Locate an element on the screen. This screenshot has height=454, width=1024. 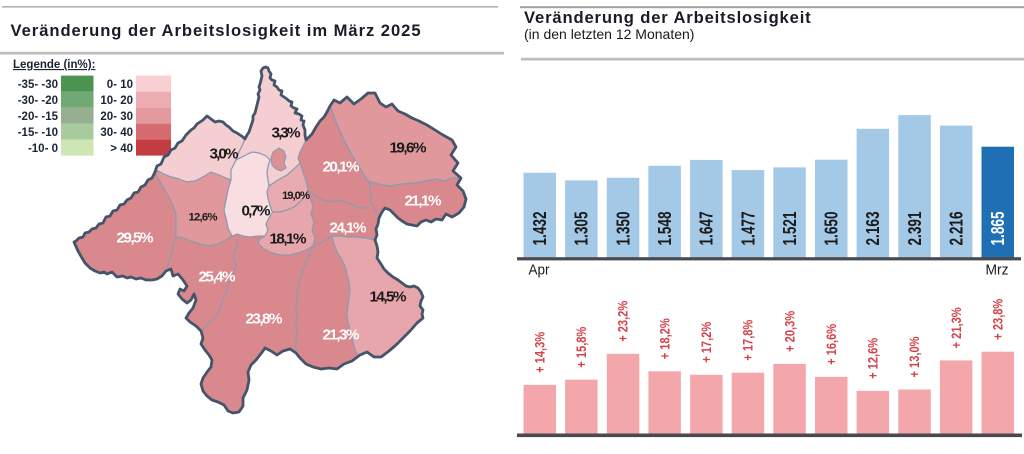
svg-text: 0,7% is located at coordinates (256, 211).